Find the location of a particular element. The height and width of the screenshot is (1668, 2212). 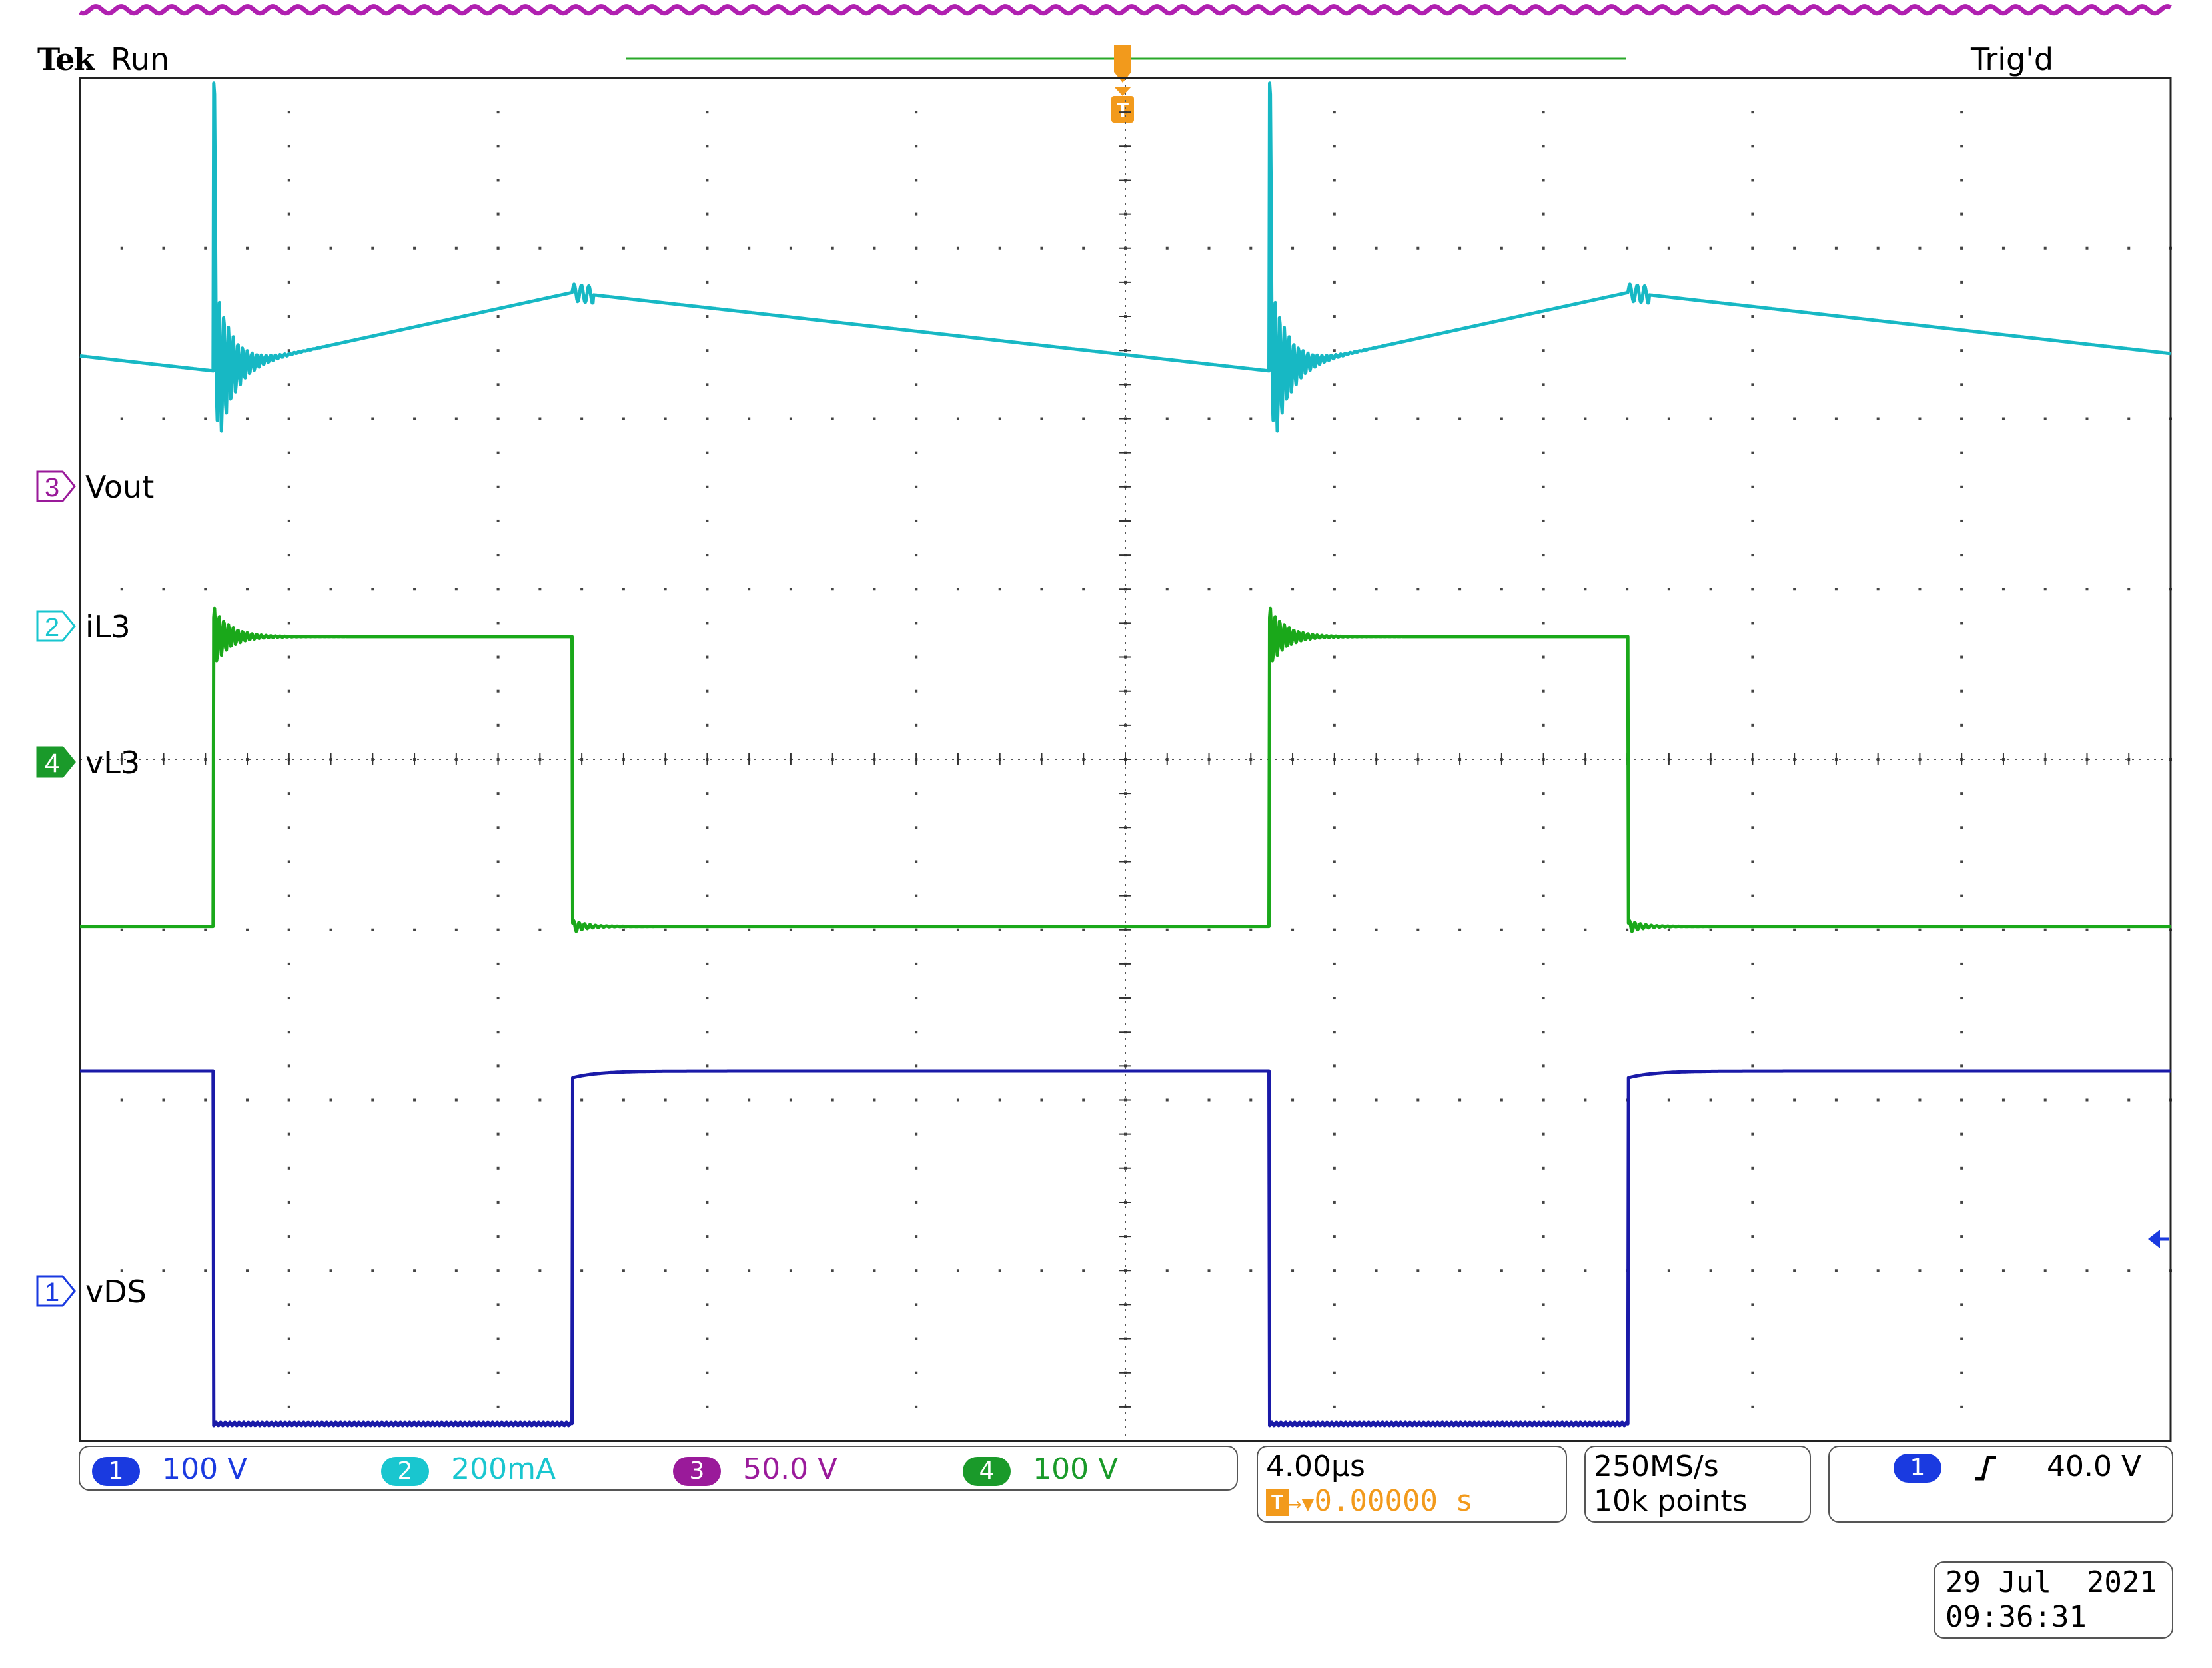

trigger-position-value: 0.00000 s is located at coordinates (1393, 1501).